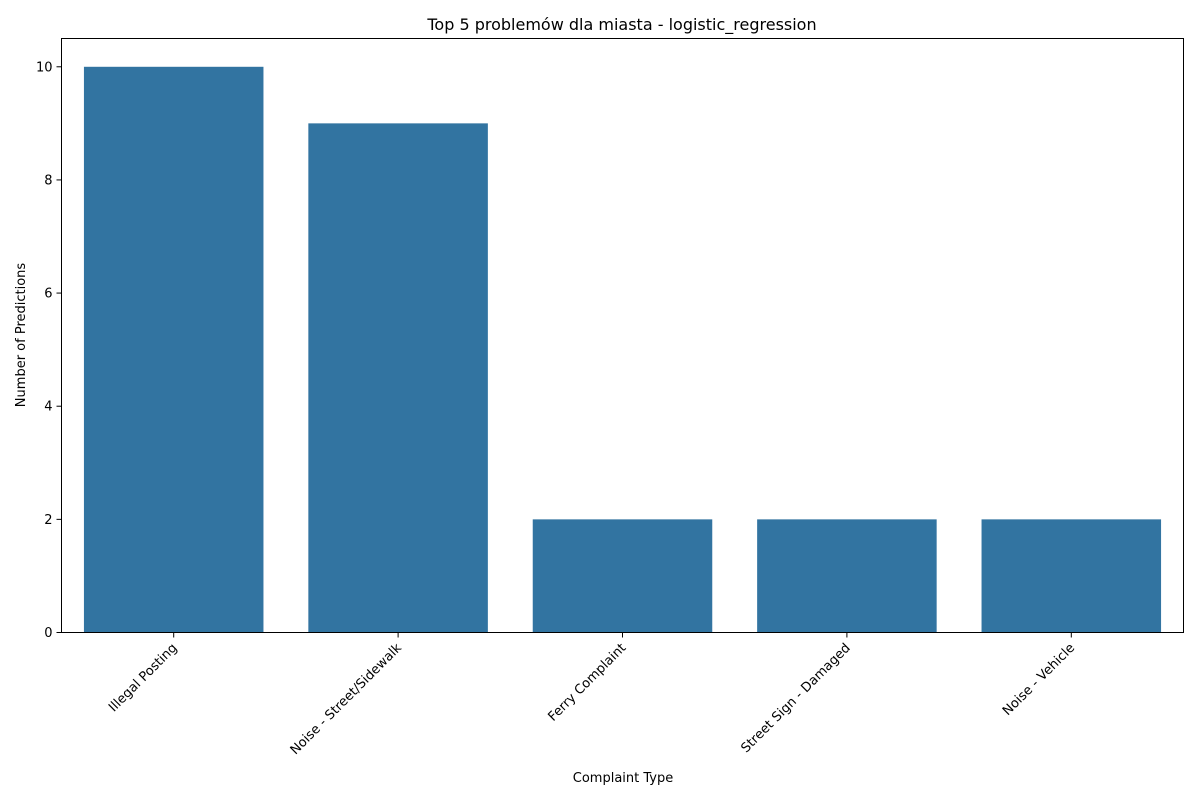 The width and height of the screenshot is (1200, 800). Describe the element at coordinates (21, 335) in the screenshot. I see `y-axis-label: Number of Predictions` at that location.